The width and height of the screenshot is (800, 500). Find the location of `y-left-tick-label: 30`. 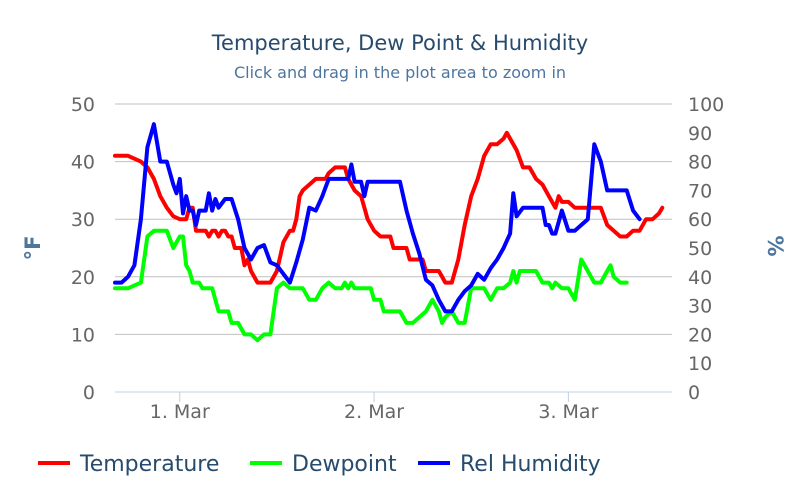

y-left-tick-label: 30 is located at coordinates (83, 220).